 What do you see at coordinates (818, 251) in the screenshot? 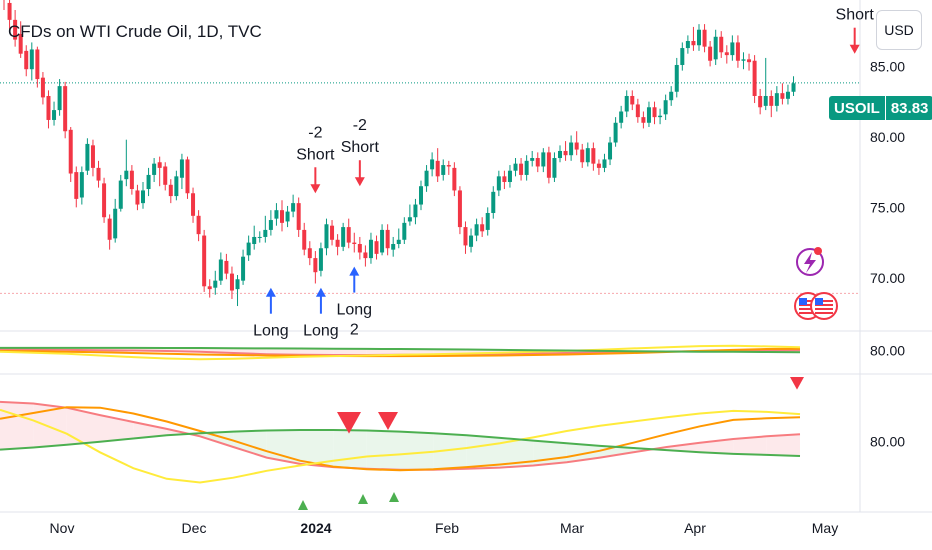
I see `event-dot-icon` at bounding box center [818, 251].